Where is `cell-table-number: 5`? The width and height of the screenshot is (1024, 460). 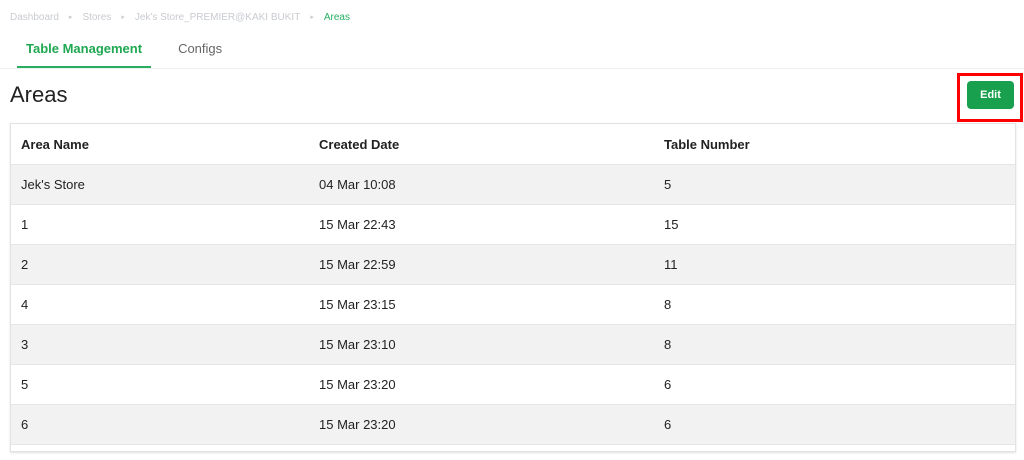
cell-table-number: 5 is located at coordinates (668, 184).